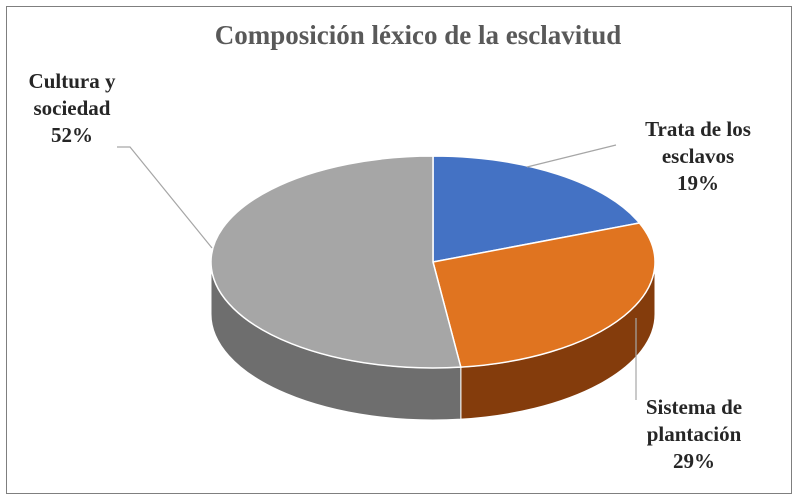 Image resolution: width=800 pixels, height=502 pixels. What do you see at coordinates (418, 35) in the screenshot?
I see `chart-title: Composición léxico de la esclavitud` at bounding box center [418, 35].